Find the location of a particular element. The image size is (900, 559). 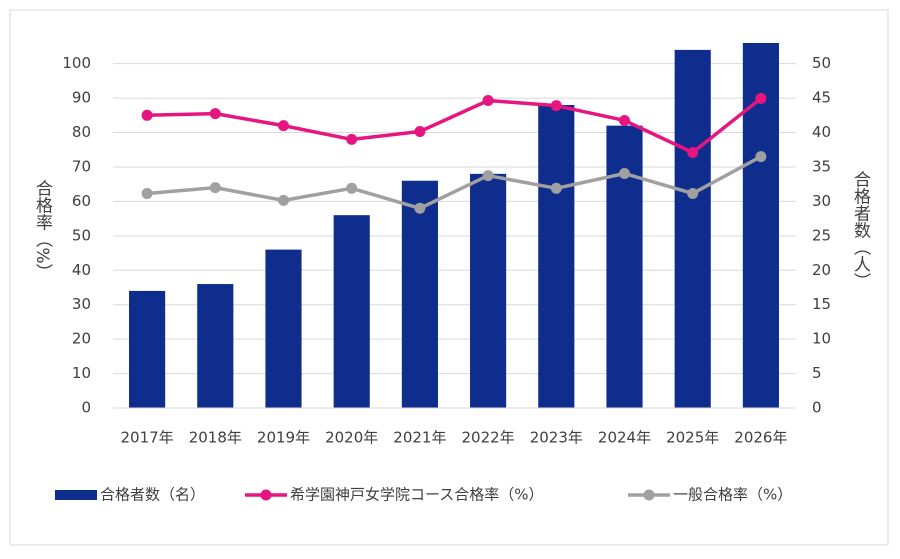

legend-label: 希学園神戸女学院コース合格率（%） is located at coordinates (417, 495).